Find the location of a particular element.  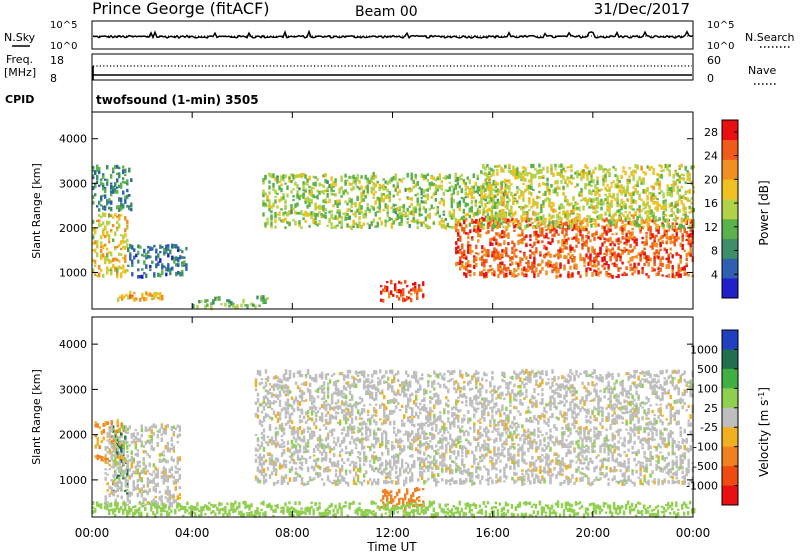

power-cell-2023 is located at coordinates (576, 235).